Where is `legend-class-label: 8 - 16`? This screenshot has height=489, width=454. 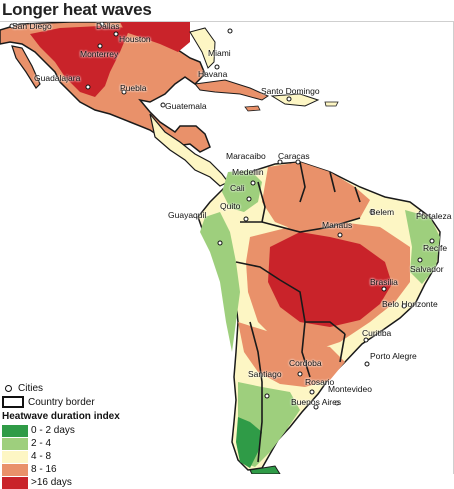
legend-class-label: 8 - 16 is located at coordinates (44, 469).